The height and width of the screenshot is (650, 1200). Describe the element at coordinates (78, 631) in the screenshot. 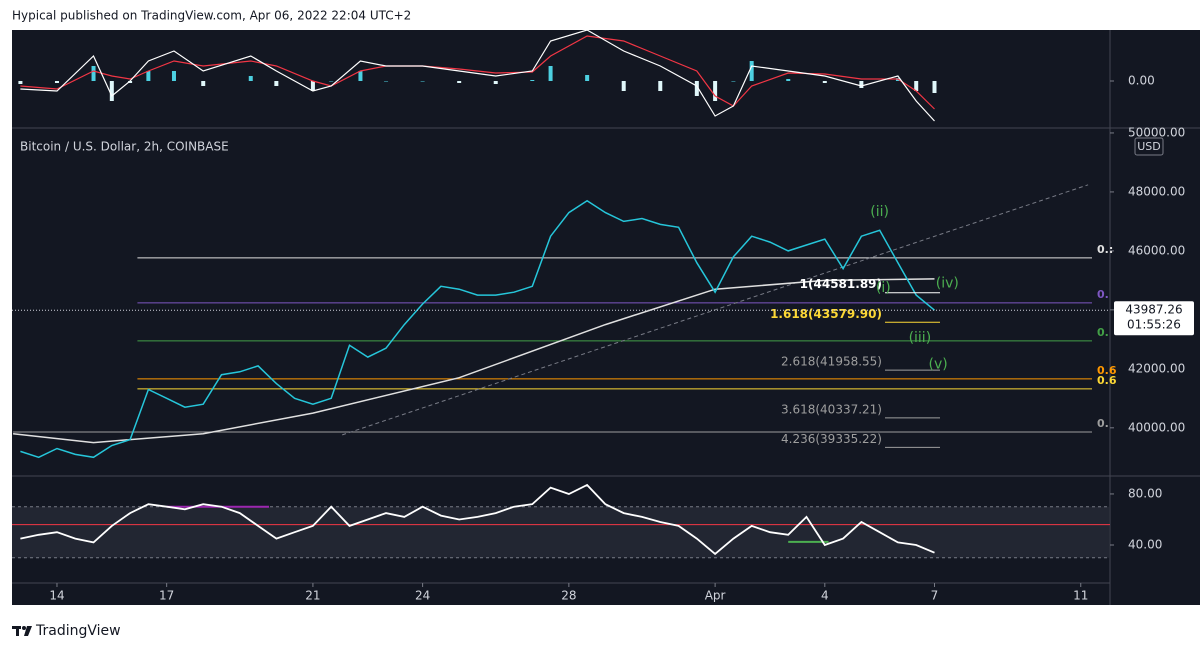

I see `footer-brand: TradingView` at that location.